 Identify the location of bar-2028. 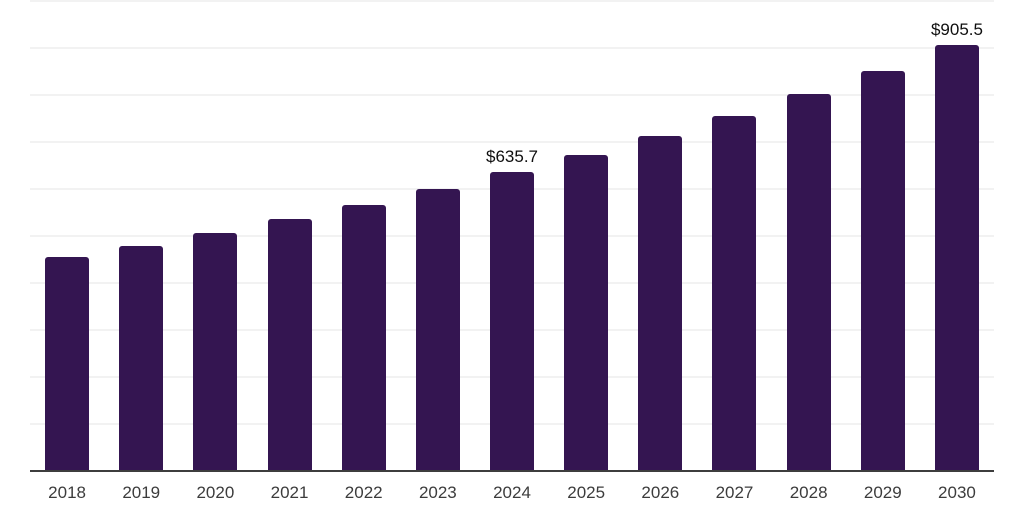
(808, 282).